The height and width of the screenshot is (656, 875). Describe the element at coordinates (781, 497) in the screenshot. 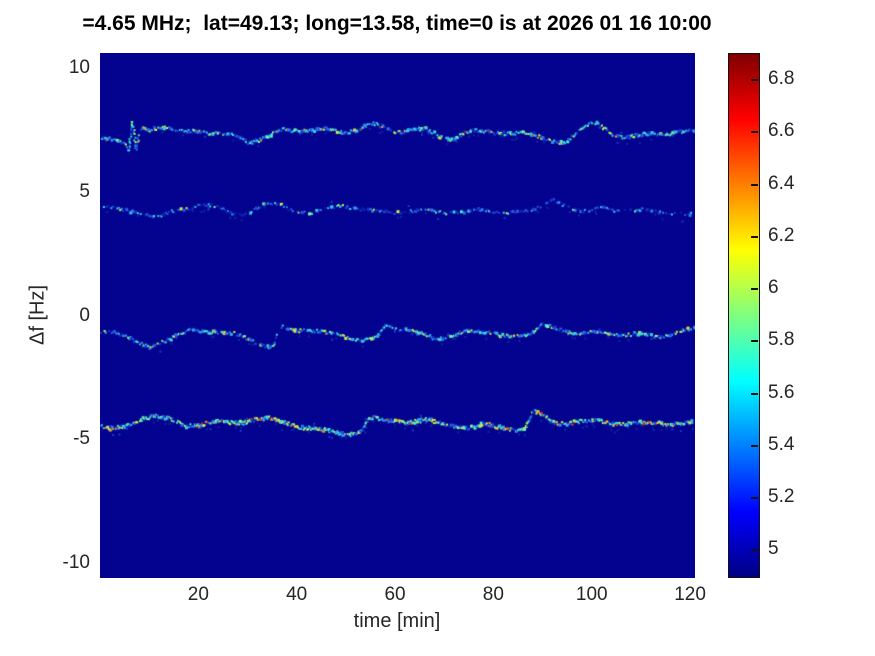

I see `colorbar-tick-label: 5.2` at that location.